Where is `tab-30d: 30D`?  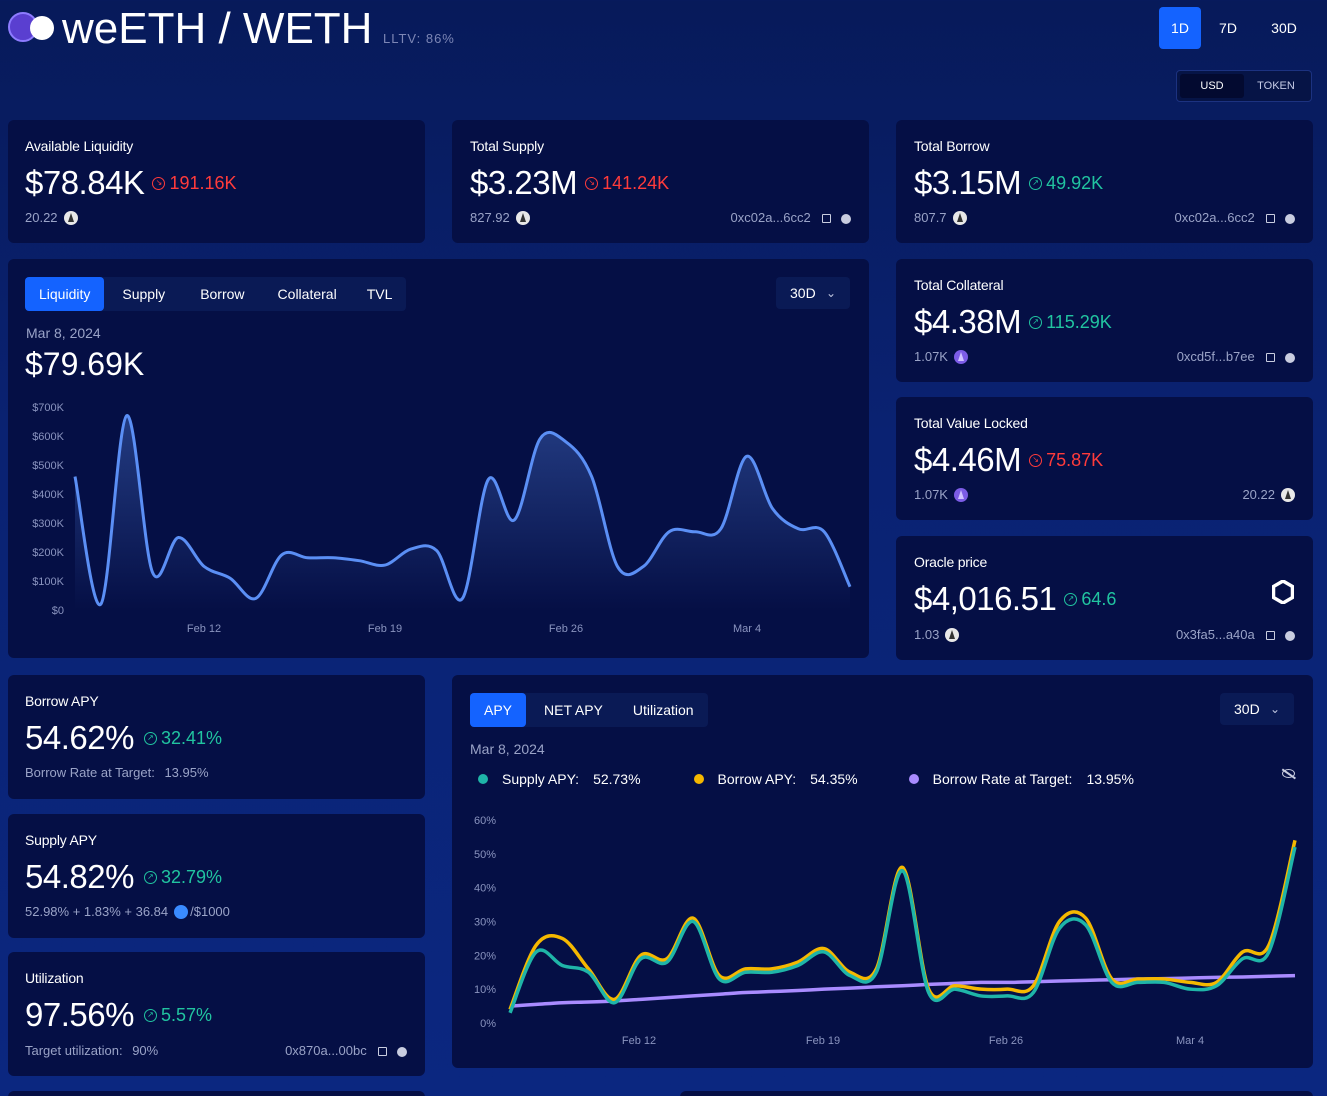
tab-30d: 30D is located at coordinates (1284, 28).